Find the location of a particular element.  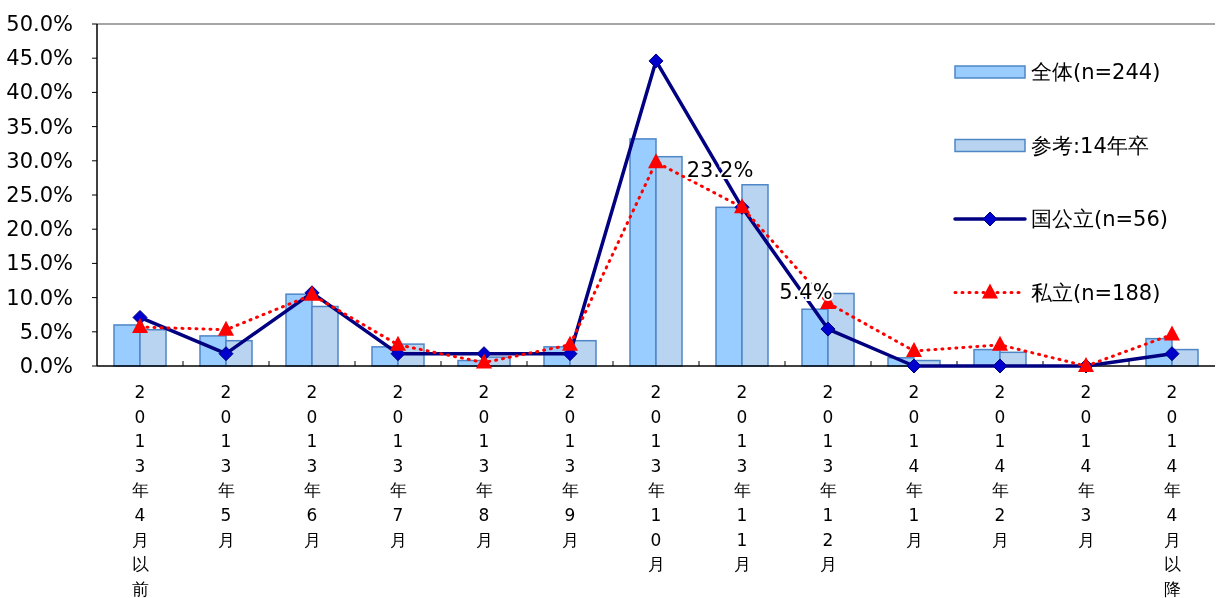

legend-label: 全体(n=244) is located at coordinates (1096, 72).